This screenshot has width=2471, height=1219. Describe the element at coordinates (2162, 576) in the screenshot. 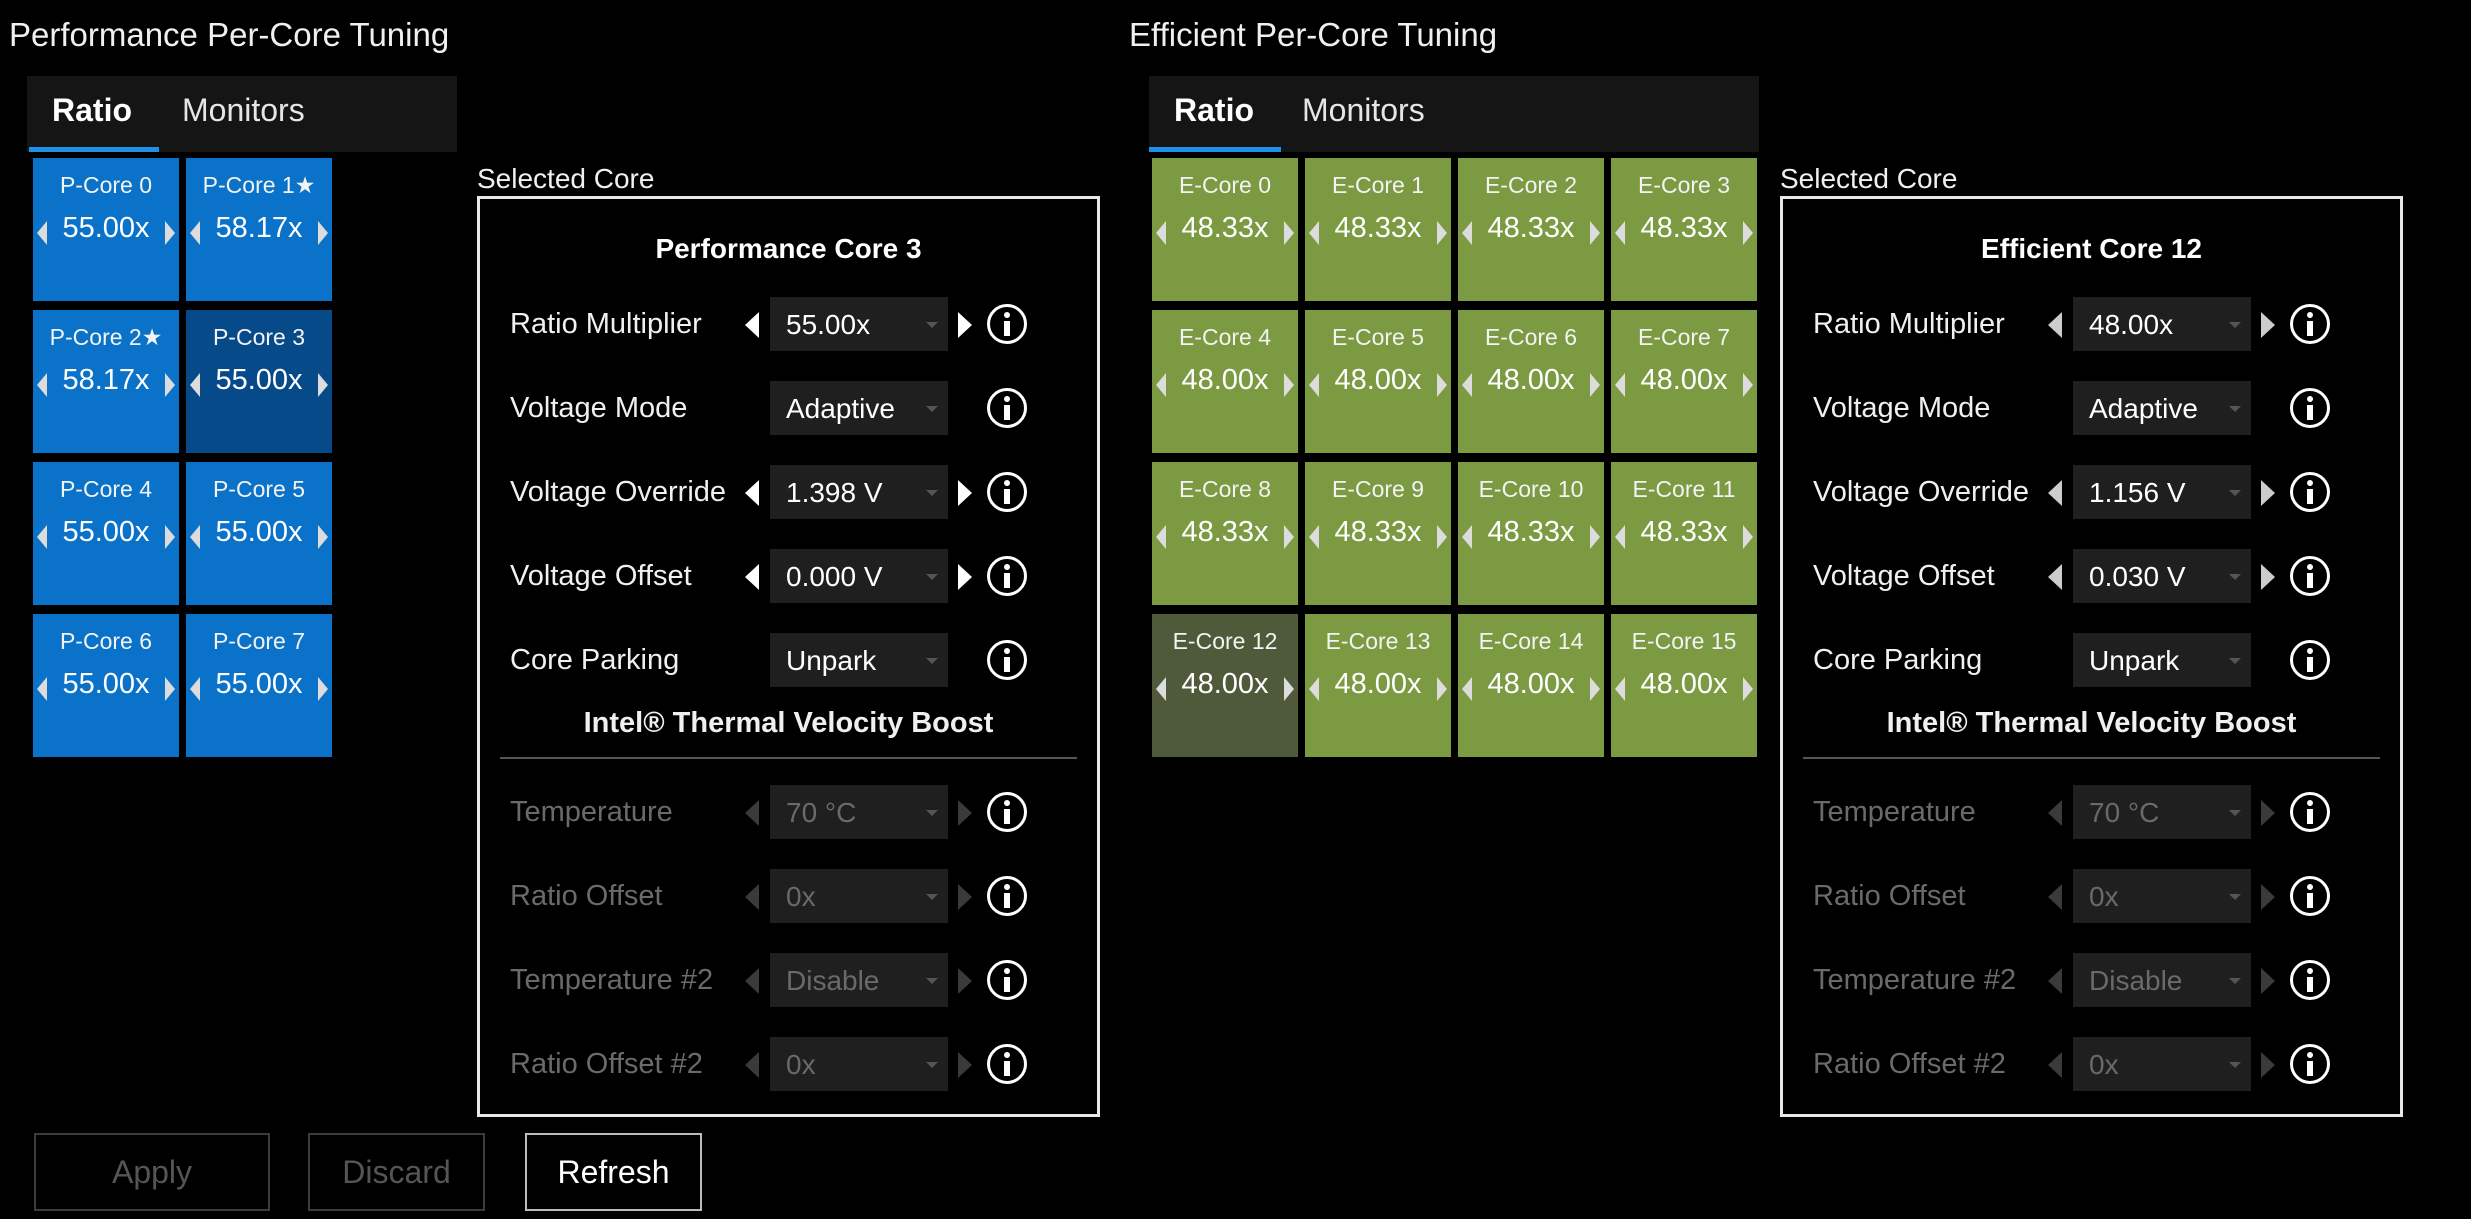

I see `voltage-offset-dropdown: 0.030 V` at that location.